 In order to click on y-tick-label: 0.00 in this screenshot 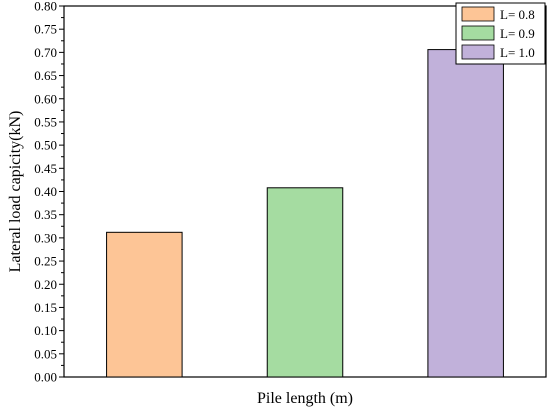, I will do `click(45, 377)`.